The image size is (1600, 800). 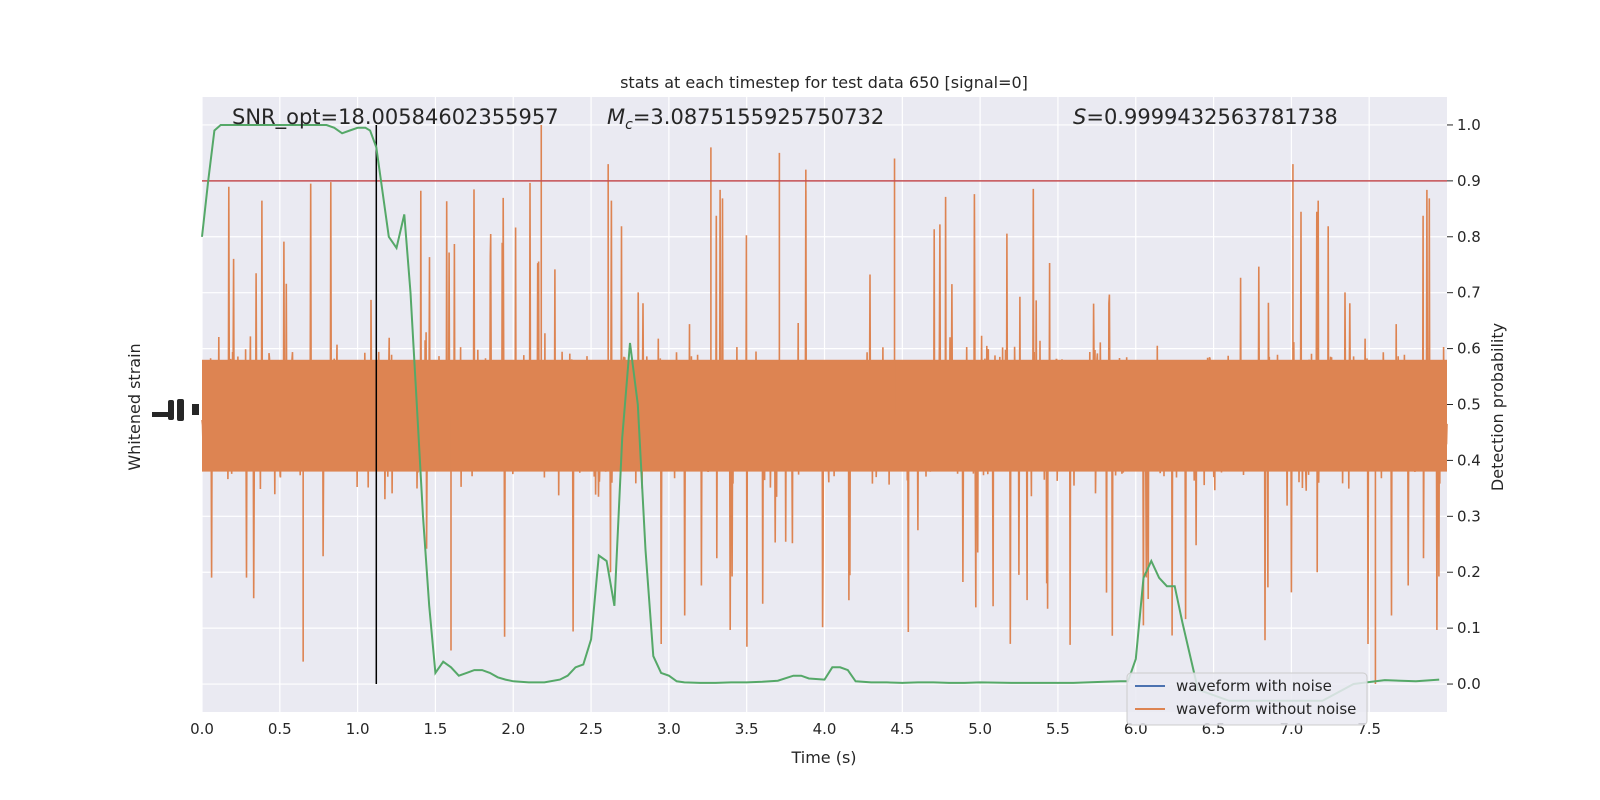 What do you see at coordinates (202, 729) in the screenshot?
I see `x-tick-label: 0.0` at bounding box center [202, 729].